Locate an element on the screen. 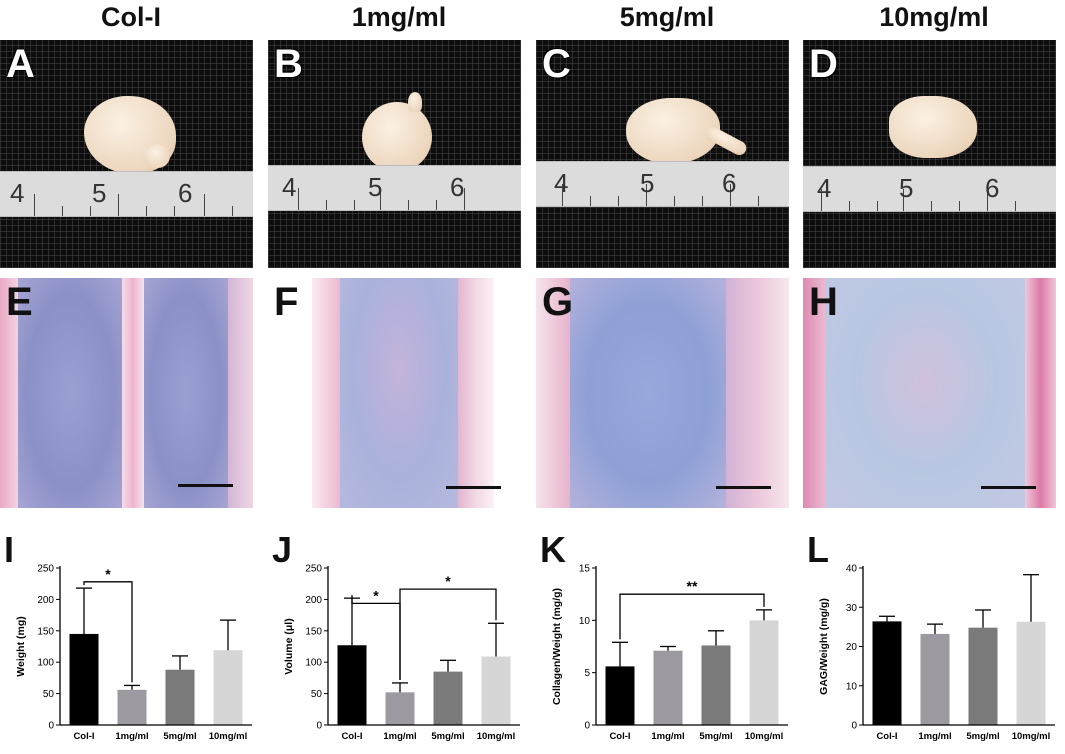  photo-panel-d: 4 5 6 D is located at coordinates (929, 154).